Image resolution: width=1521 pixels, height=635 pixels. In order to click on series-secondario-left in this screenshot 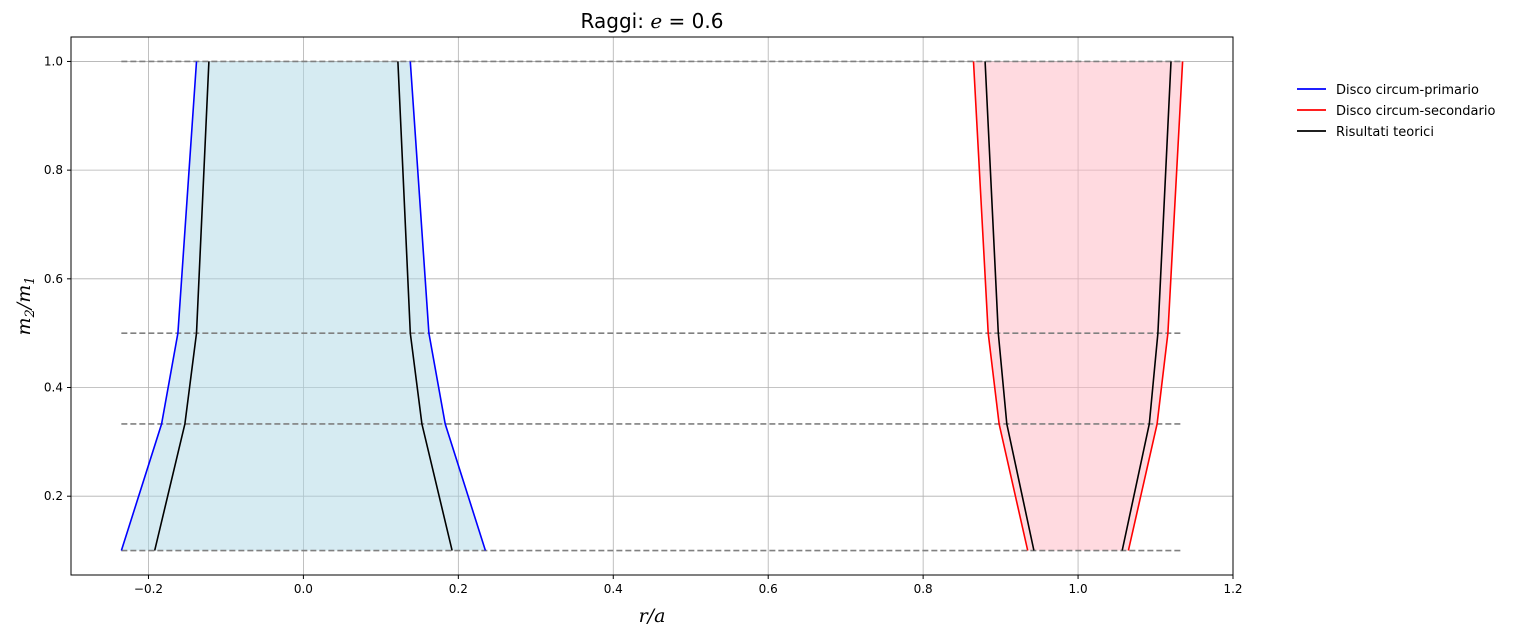, I will do `click(1000, 306)`.